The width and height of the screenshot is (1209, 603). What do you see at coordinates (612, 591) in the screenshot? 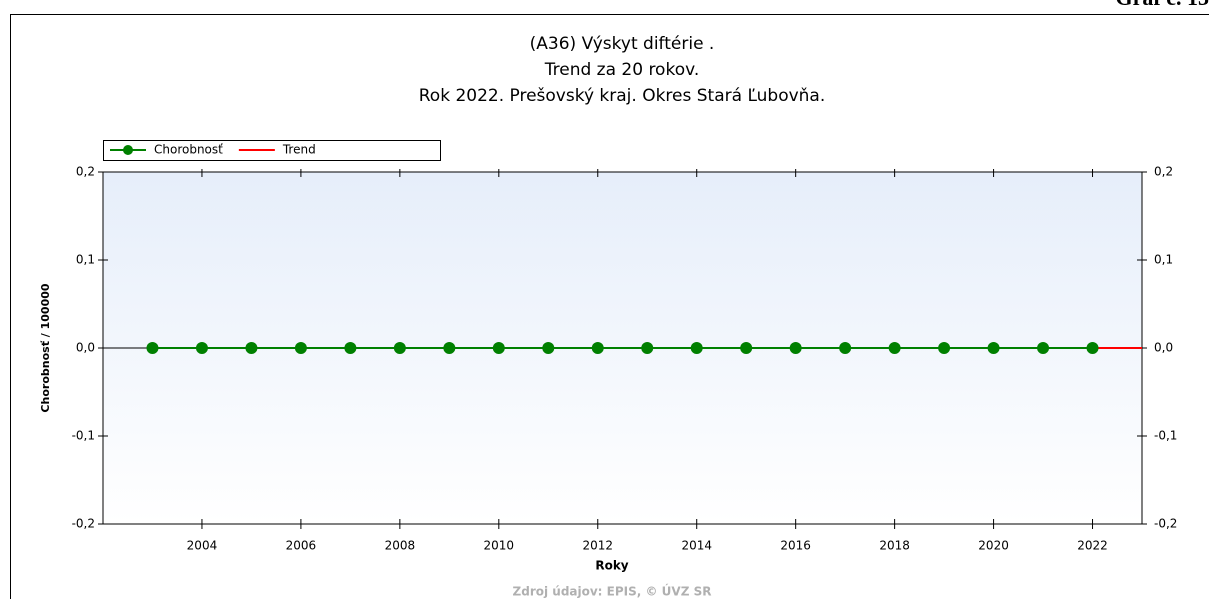
I see `source: Zdroj údajov: EPIS, © ÚVZ SR` at bounding box center [612, 591].